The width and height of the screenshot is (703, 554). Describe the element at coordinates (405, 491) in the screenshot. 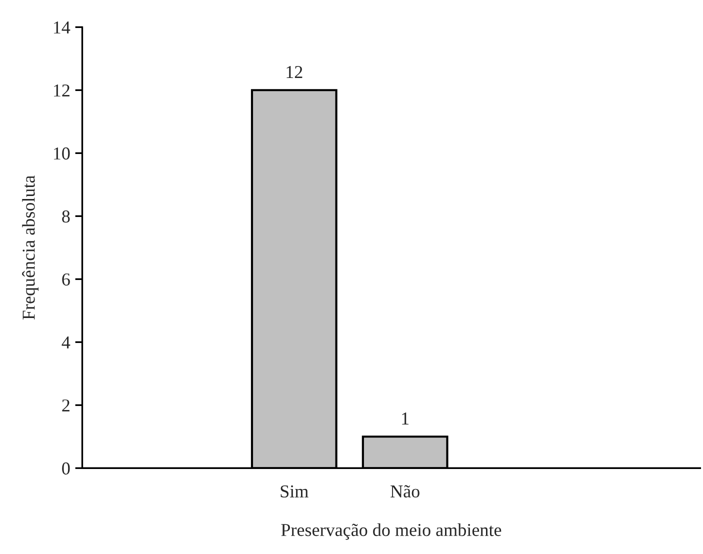

I see `x-tick-label: Não` at that location.